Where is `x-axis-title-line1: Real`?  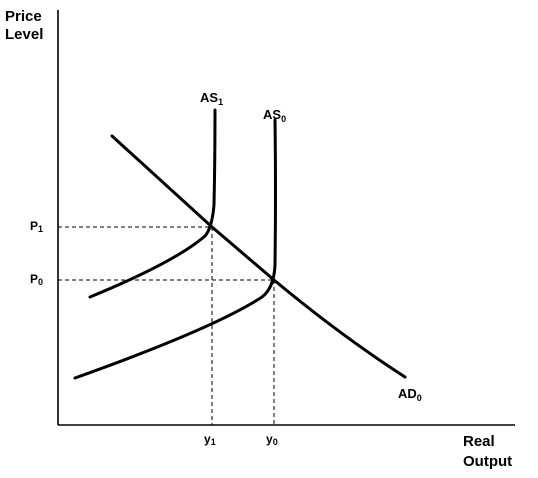 x-axis-title-line1: Real is located at coordinates (479, 441).